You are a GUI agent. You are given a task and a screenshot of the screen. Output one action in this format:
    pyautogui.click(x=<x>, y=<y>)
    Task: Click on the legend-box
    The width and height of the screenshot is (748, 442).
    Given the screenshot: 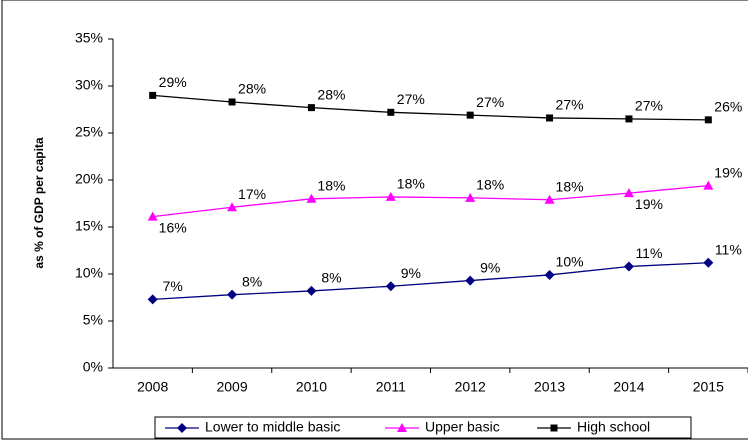 What is the action you would take?
    pyautogui.click(x=423, y=427)
    